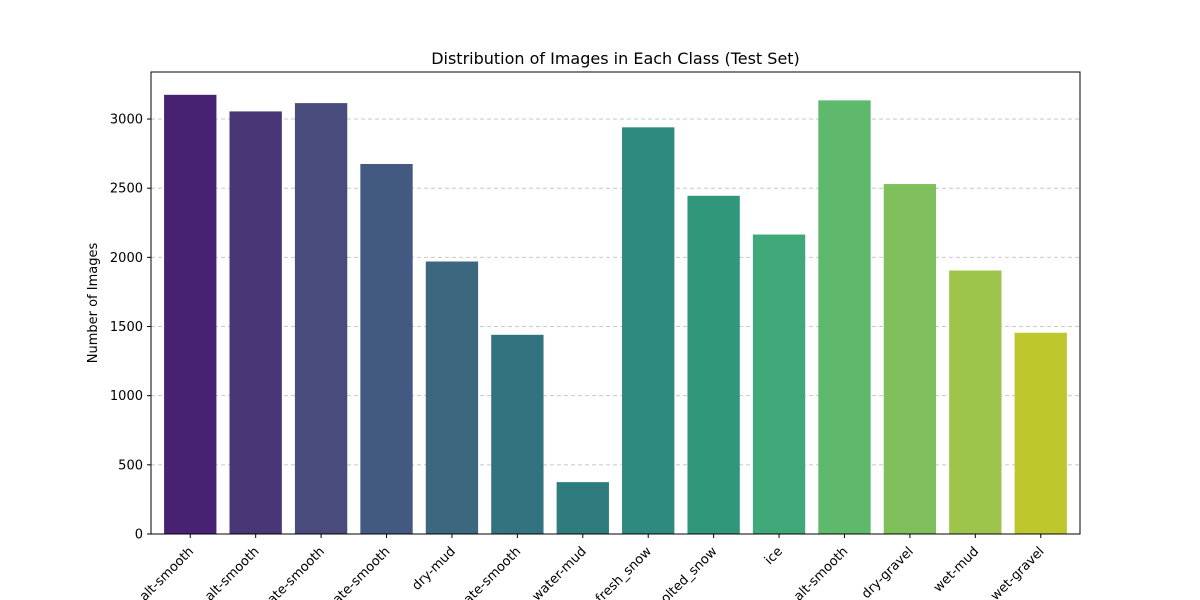 This screenshot has width=1200, height=600. Describe the element at coordinates (433, 568) in the screenshot. I see `x-tick-label: dry-mud` at that location.